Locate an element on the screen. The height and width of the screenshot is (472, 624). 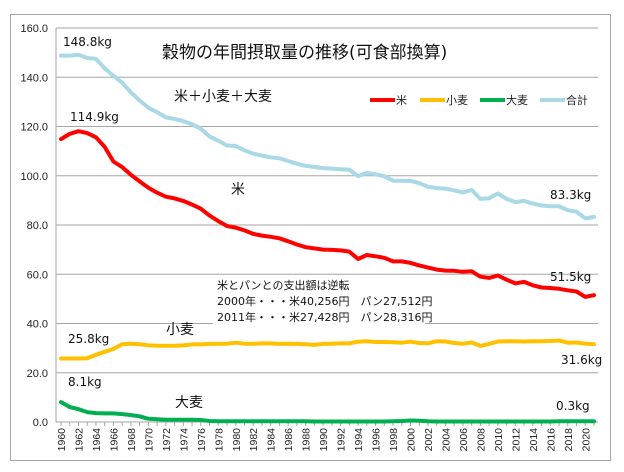
x-tick-label: 2000 is located at coordinates (412, 440).